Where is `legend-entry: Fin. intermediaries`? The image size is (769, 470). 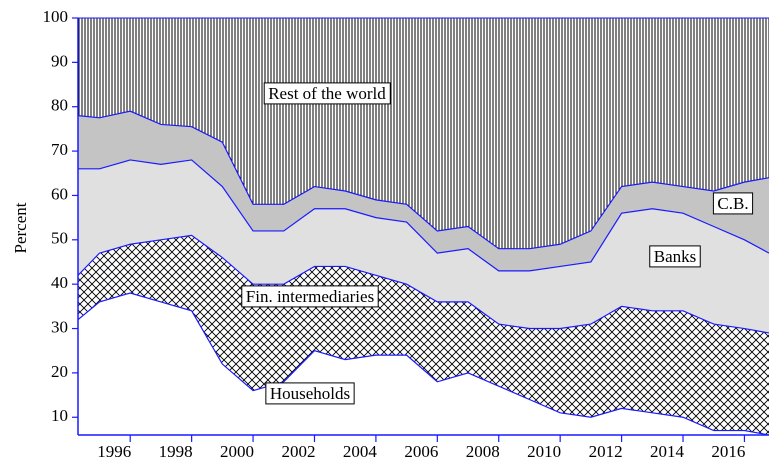
legend-entry: Fin. intermediaries is located at coordinates (310, 296).